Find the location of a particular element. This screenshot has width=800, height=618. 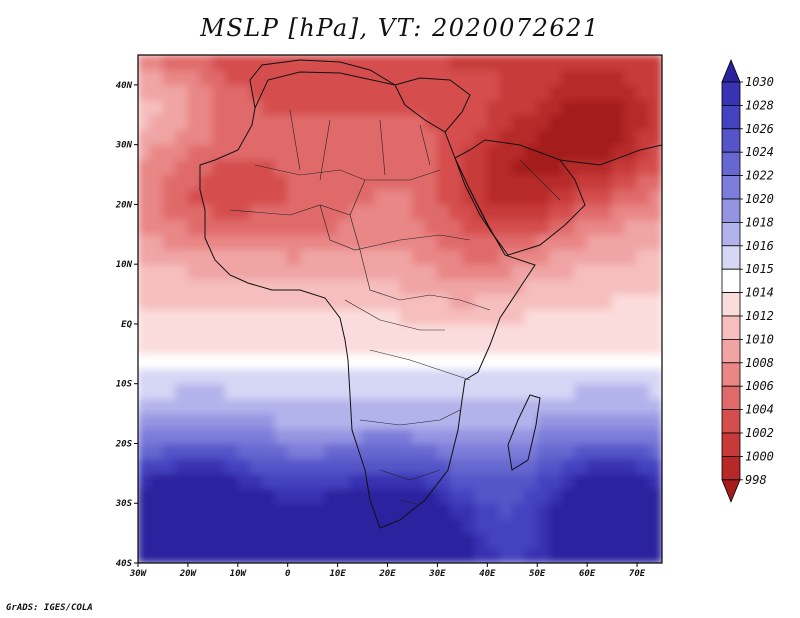

y-tick-label: 40N is located at coordinates (124, 86).